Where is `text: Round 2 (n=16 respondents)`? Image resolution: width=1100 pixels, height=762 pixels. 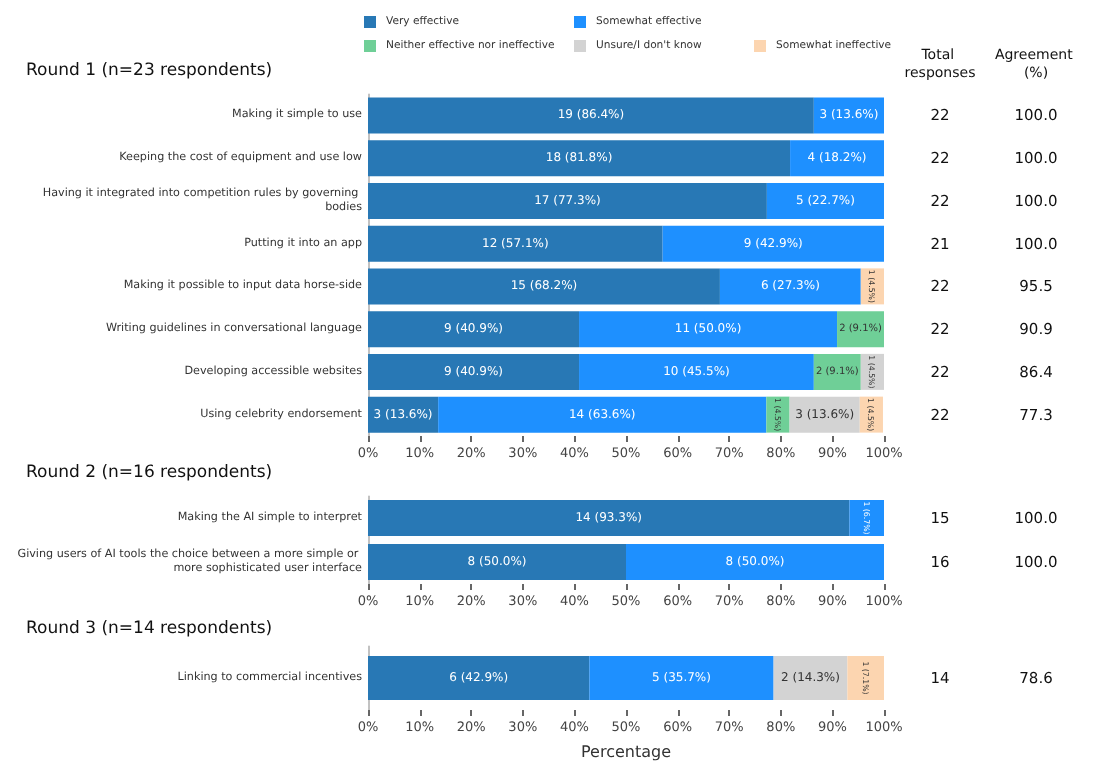 text: Round 2 (n=16 respondents) is located at coordinates (149, 473).